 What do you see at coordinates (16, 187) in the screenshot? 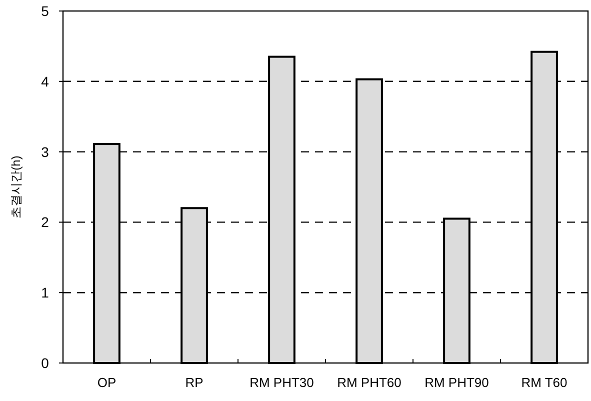
I see `y-axis-title: 초결시간(h)` at bounding box center [16, 187].